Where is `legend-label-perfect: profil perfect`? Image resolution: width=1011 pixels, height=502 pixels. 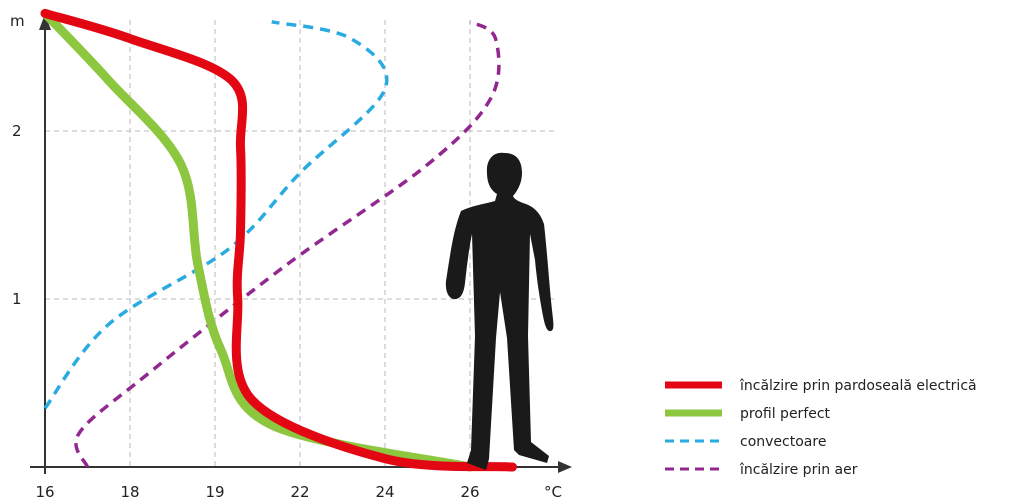
legend-label-perfect: profil perfect is located at coordinates (785, 414).